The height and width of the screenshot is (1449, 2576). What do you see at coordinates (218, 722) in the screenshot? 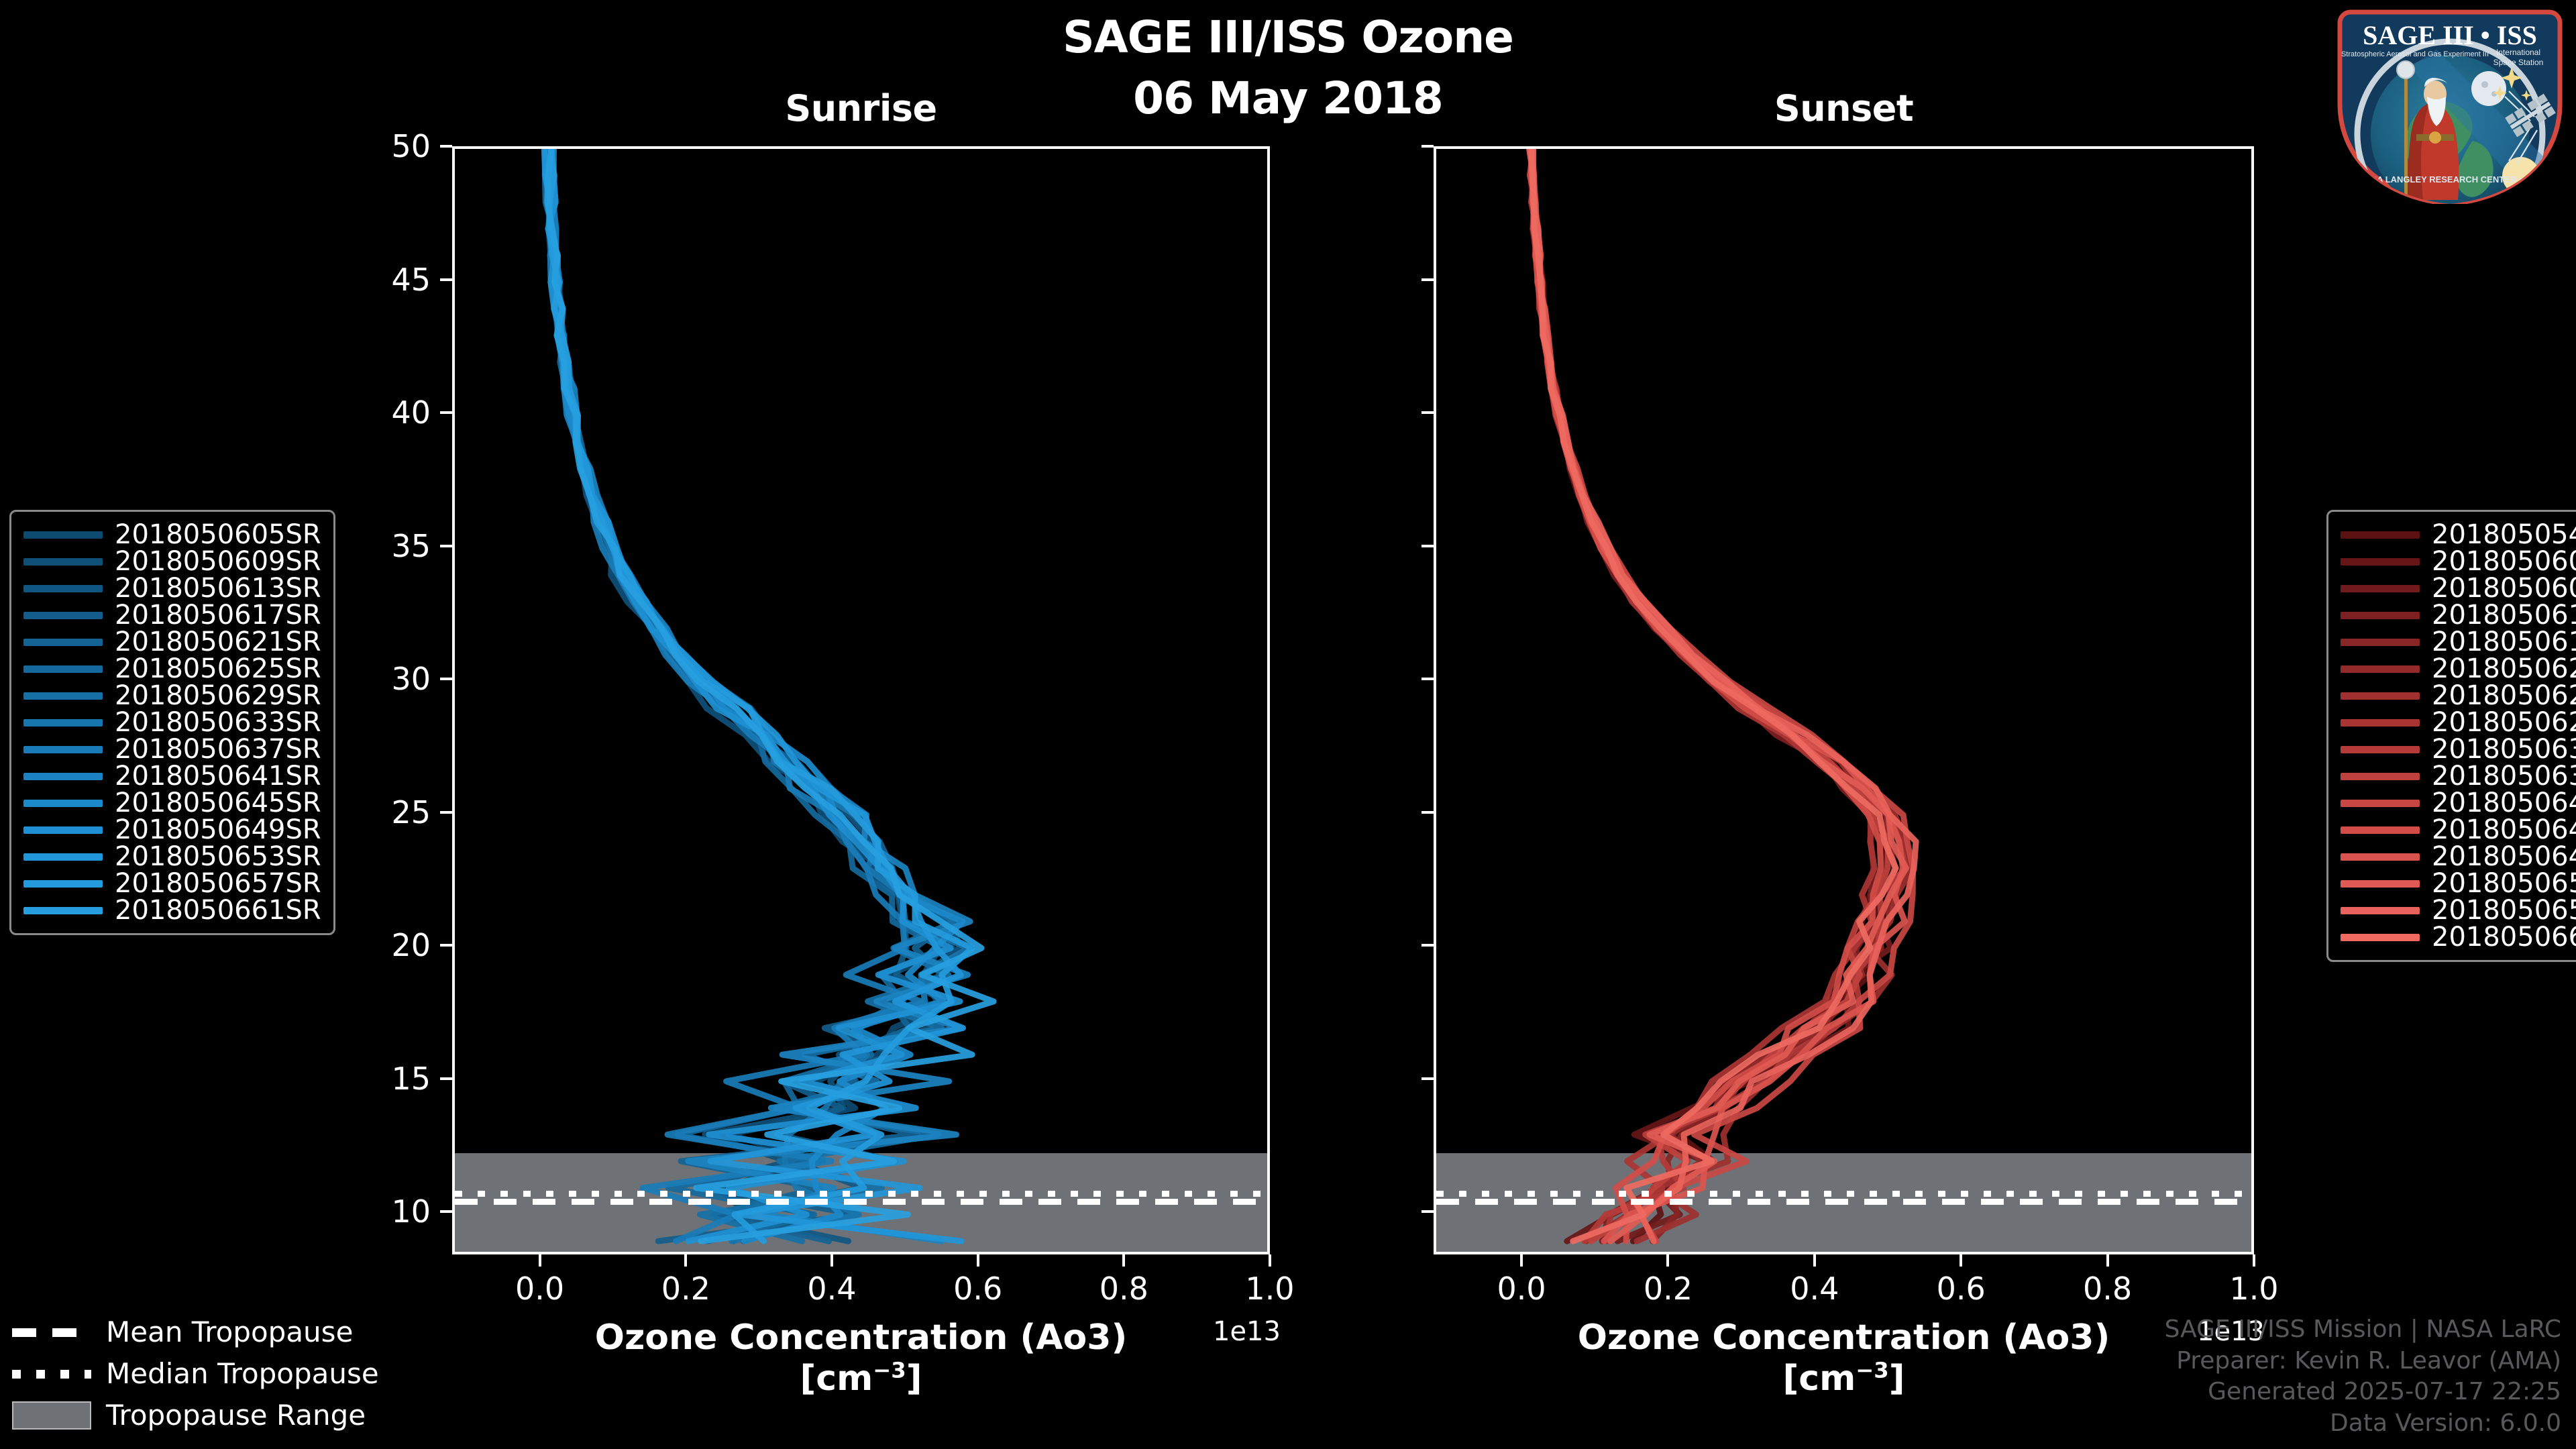
I see `legend-item-label: 2018050633SR` at bounding box center [218, 722].